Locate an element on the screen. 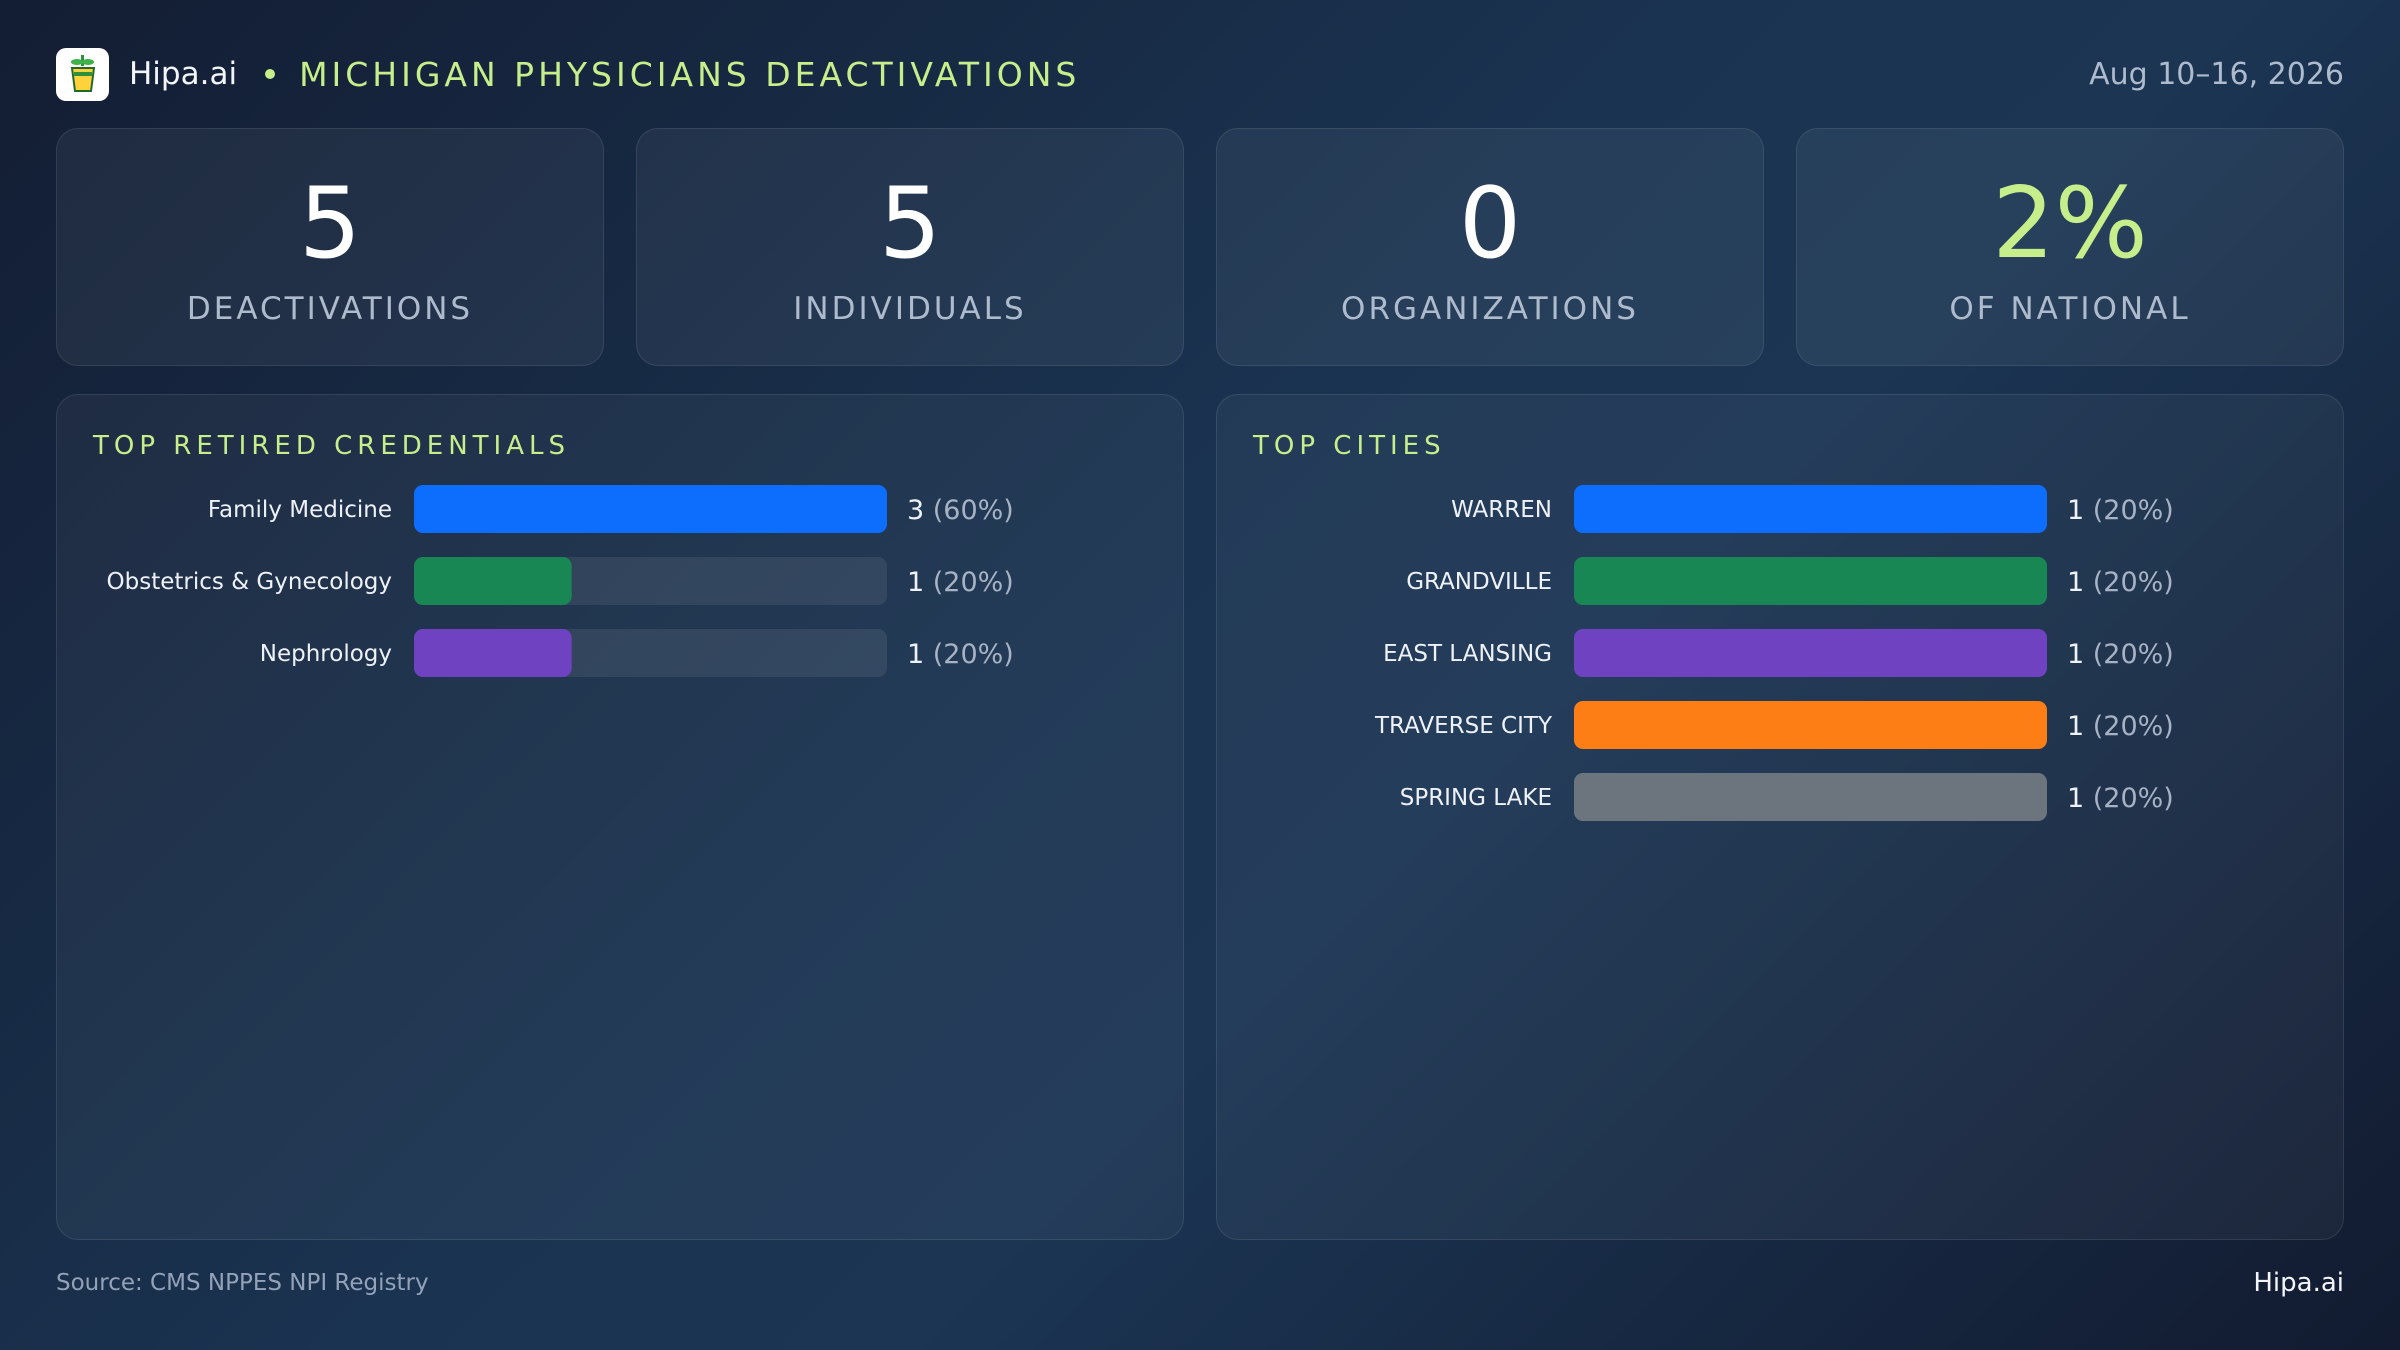  category-label: WARREN is located at coordinates (1501, 510).